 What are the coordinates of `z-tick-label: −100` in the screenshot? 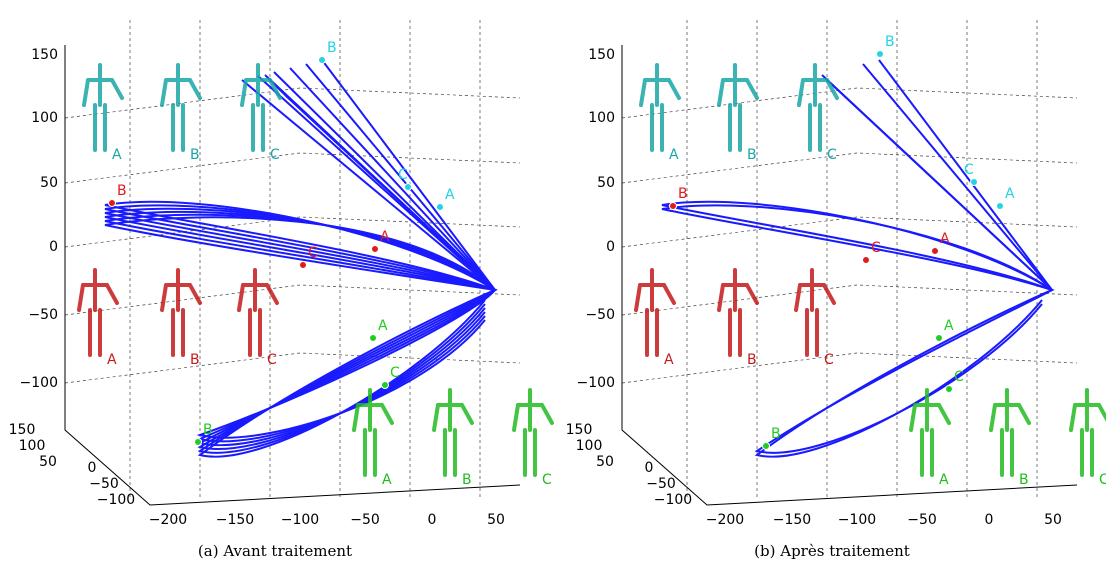 It's located at (39, 383).